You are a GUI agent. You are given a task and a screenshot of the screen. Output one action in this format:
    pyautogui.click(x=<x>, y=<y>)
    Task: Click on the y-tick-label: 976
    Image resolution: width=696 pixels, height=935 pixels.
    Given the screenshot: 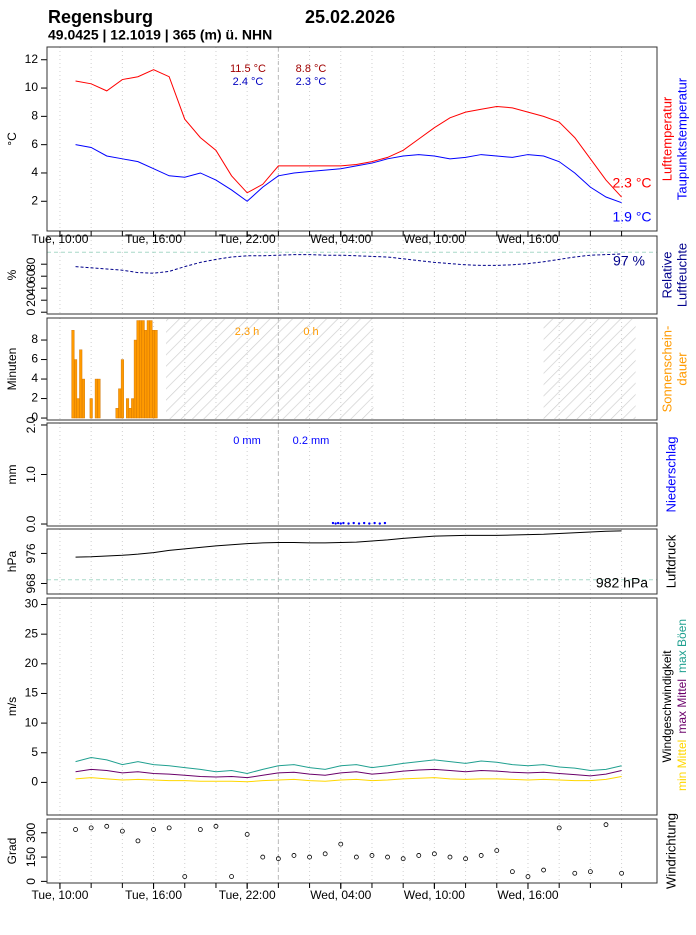 What is the action you would take?
    pyautogui.click(x=31, y=553)
    